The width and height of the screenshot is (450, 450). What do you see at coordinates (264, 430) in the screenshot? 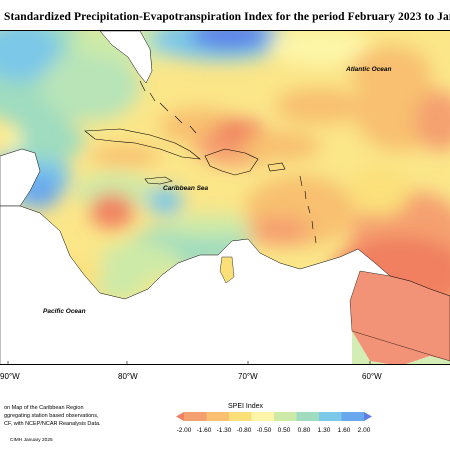
I see `legend-tick-label: -0.50` at bounding box center [264, 430].